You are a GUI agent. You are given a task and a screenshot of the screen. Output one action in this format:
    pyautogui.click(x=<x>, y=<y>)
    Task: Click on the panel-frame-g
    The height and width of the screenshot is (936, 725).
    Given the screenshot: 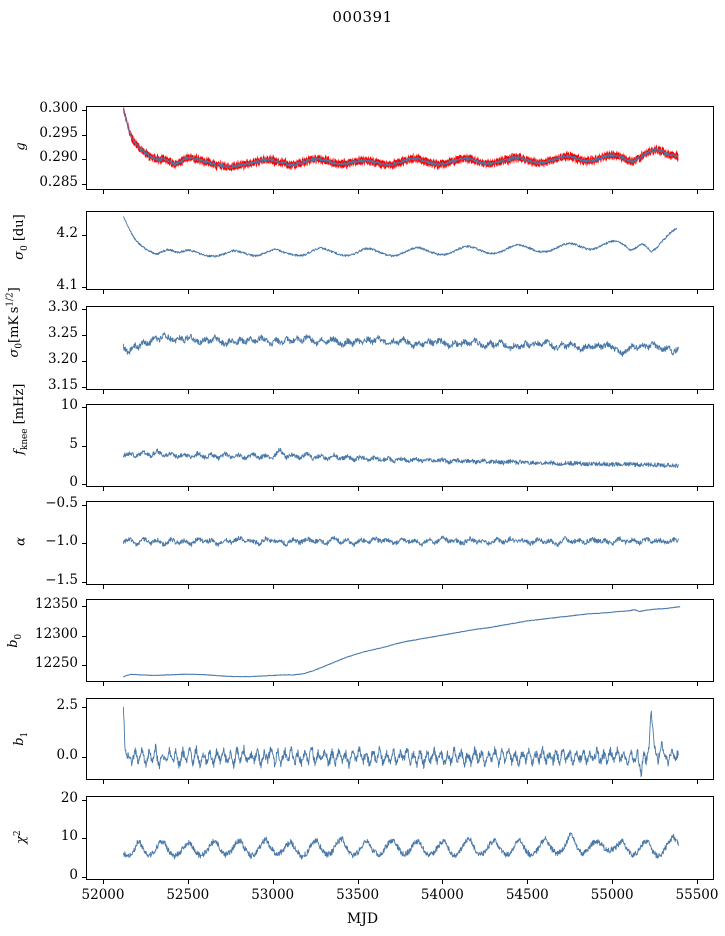 What is the action you would take?
    pyautogui.click(x=400, y=148)
    